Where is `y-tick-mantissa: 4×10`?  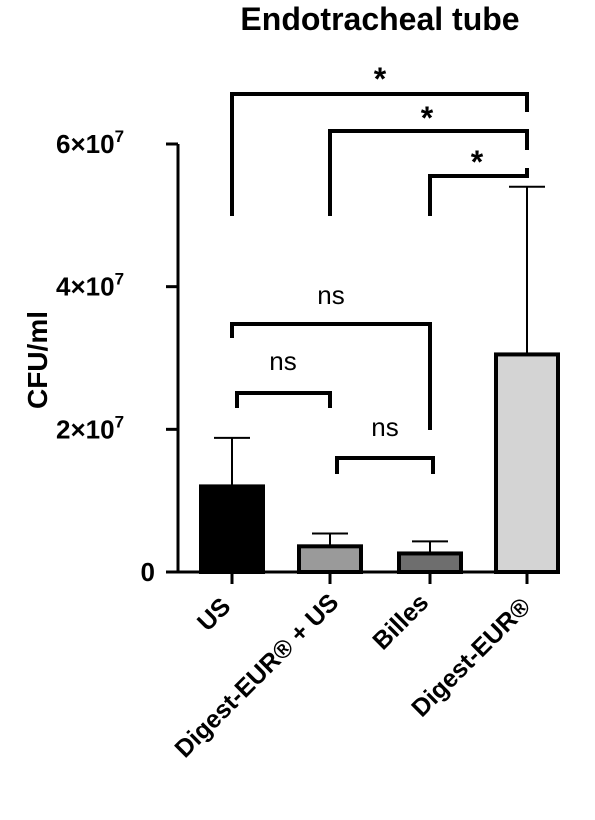
y-tick-mantissa: 4×10 is located at coordinates (85, 287).